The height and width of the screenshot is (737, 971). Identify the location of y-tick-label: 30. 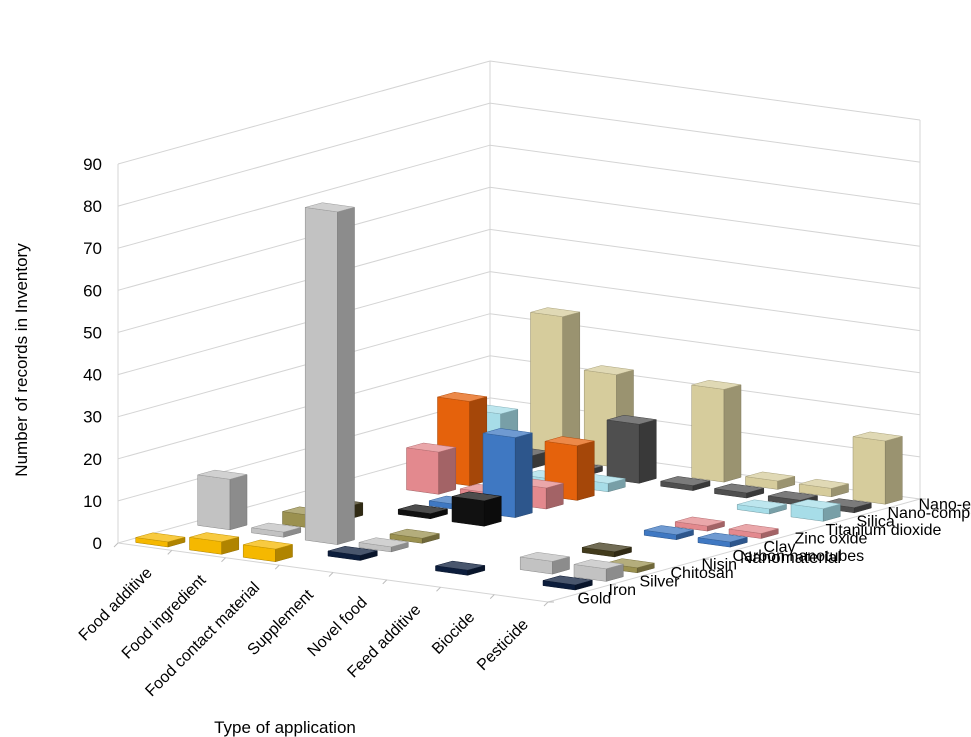
(92, 417).